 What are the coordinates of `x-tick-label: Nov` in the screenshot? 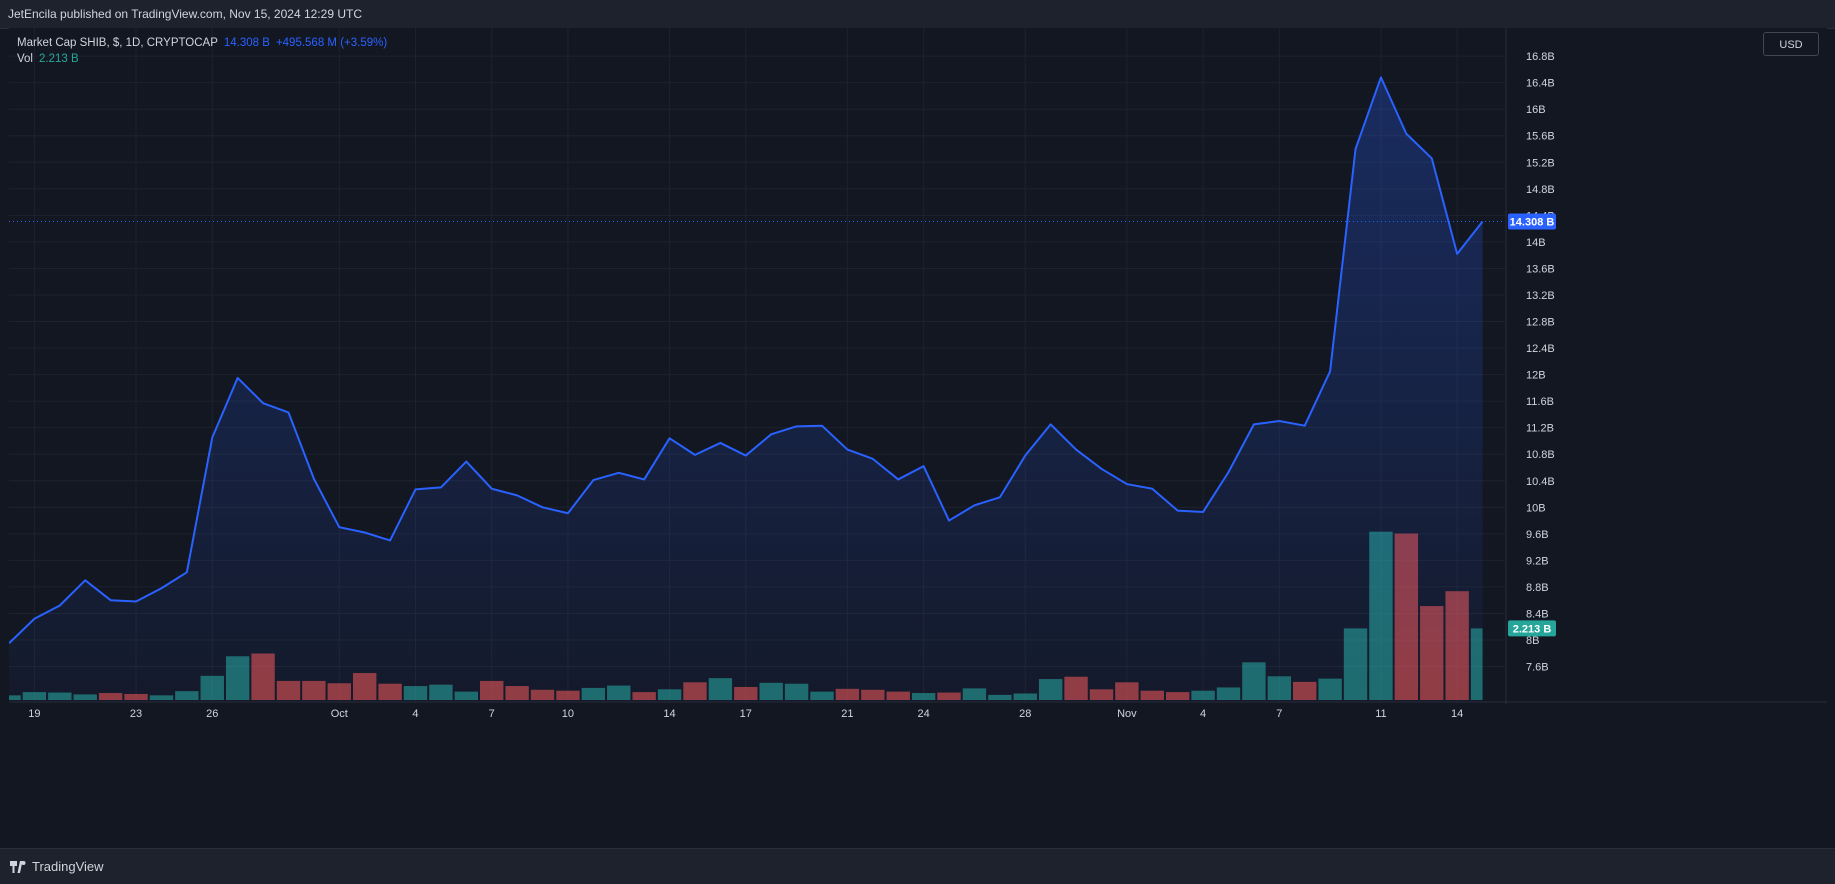 It's located at (1127, 714).